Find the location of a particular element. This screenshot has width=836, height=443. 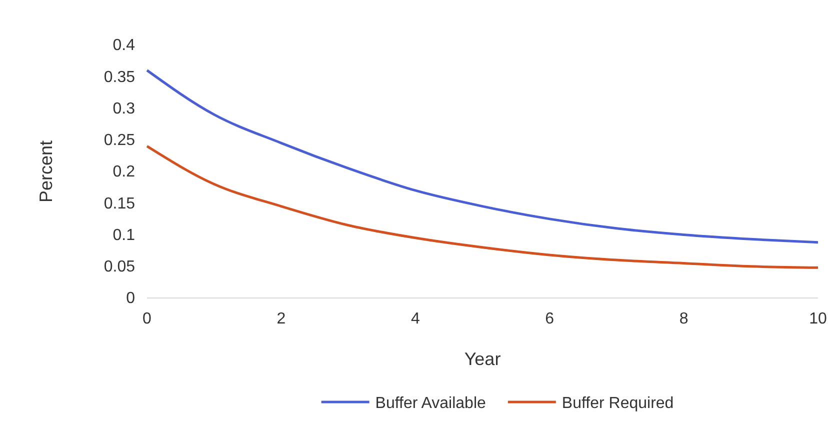

x-axis-title: Year is located at coordinates (482, 359).